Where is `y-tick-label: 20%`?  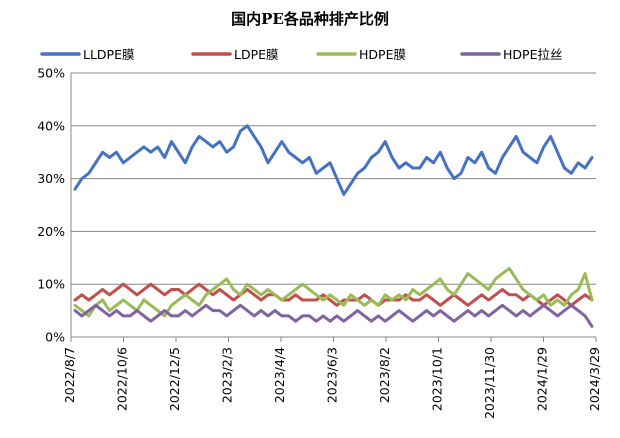
y-tick-label: 20% is located at coordinates (51, 231).